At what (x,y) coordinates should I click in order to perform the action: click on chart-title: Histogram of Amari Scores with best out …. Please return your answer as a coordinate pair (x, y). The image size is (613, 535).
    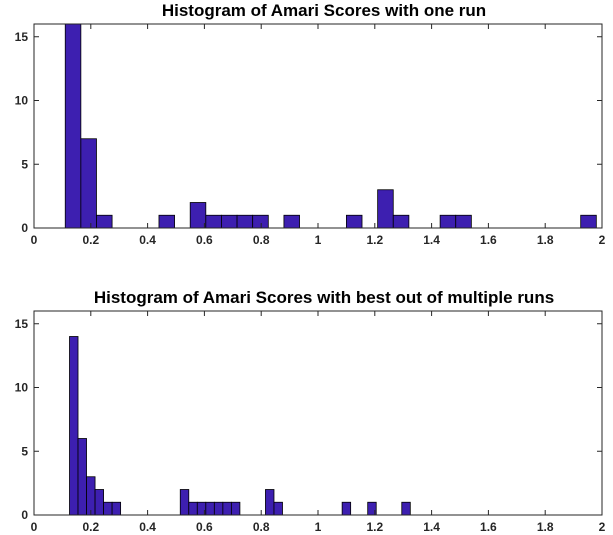
    Looking at the image, I should click on (324, 297).